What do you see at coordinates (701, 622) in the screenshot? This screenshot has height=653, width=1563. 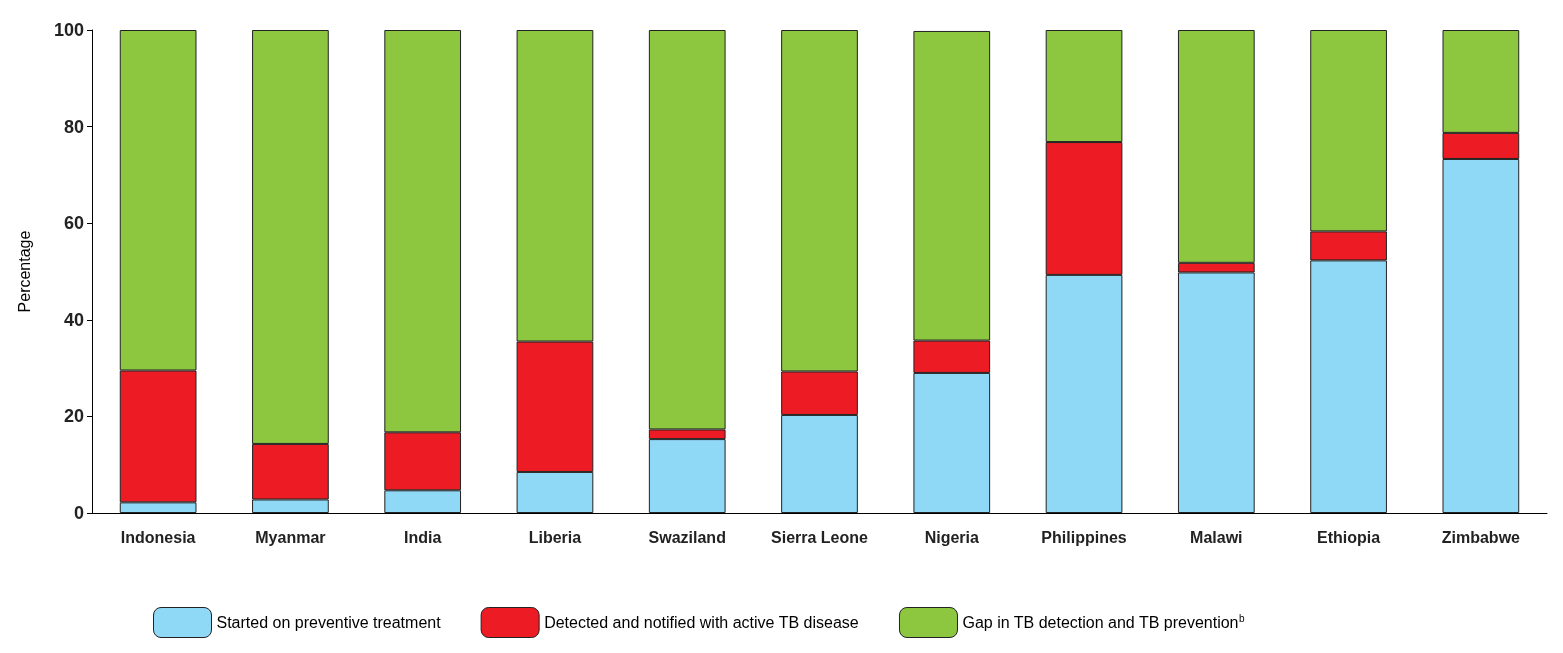 I see `legend-label: Detected and notified with active TB disease` at bounding box center [701, 622].